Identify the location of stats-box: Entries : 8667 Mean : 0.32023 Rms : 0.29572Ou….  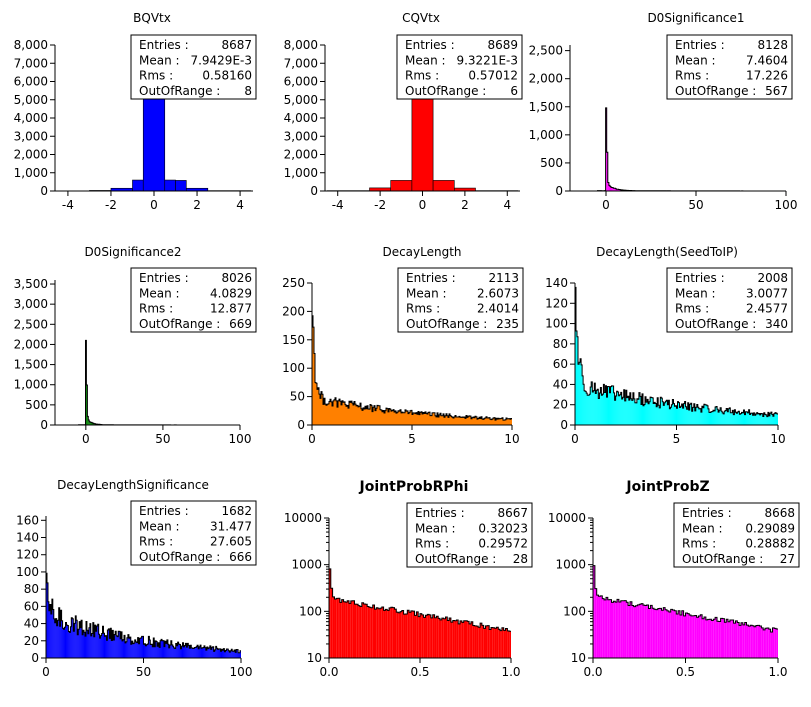
(469, 535).